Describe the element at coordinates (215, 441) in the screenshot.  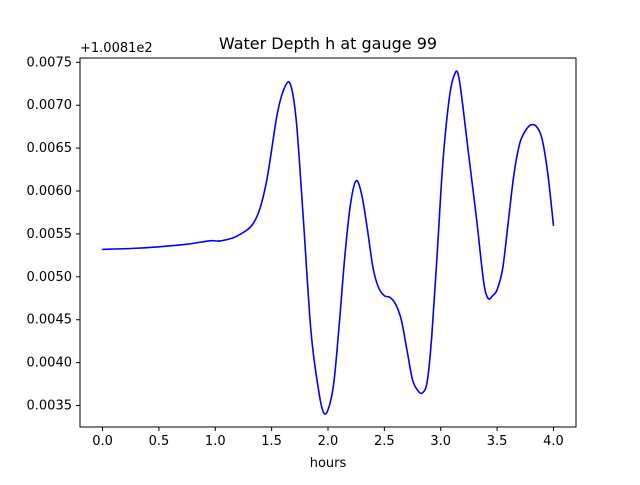
I see `x-tick-label: 1.0` at that location.